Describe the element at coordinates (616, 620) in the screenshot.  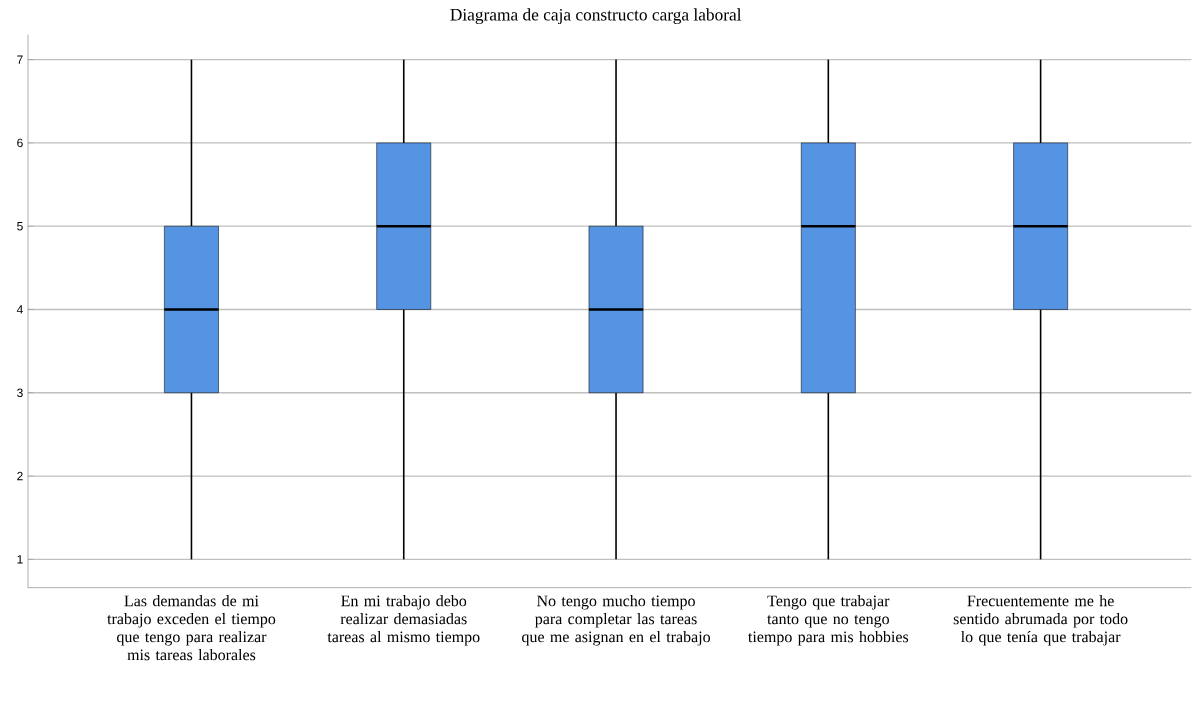
I see `x-tick-label: No tengo mucho tiempo para completar las tareas que me asignan en el trabajo` at that location.